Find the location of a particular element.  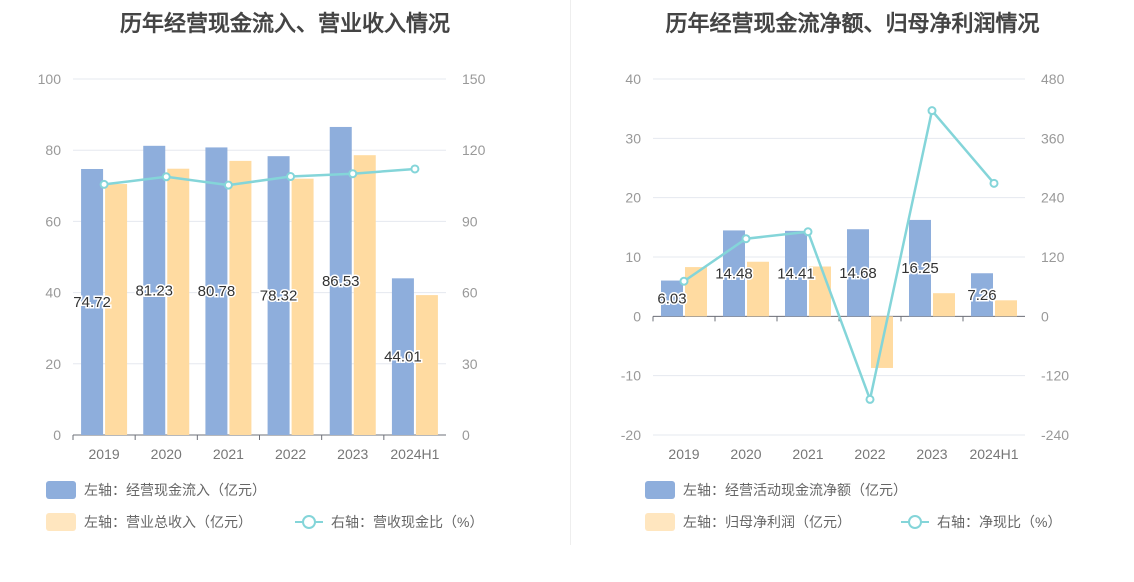

y-tick-left: 10 is located at coordinates (633, 257).